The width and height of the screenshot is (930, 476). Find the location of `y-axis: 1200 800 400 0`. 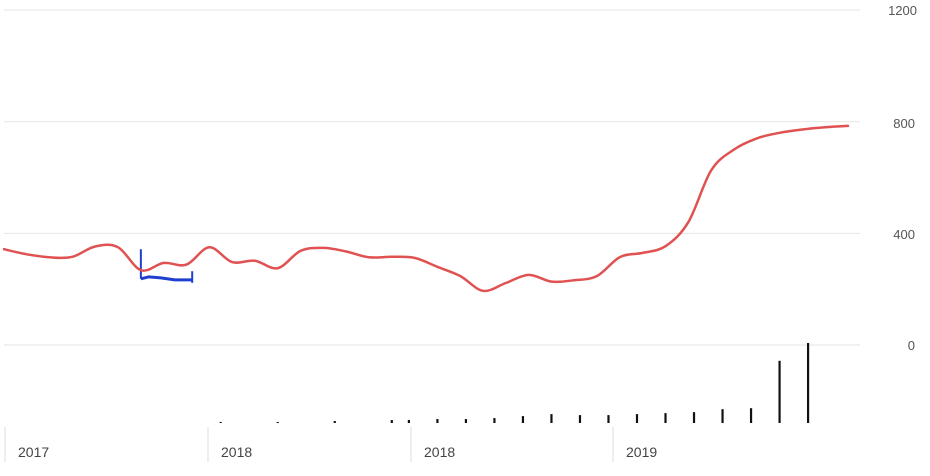

y-axis: 1200 800 400 0 is located at coordinates (902, 178).